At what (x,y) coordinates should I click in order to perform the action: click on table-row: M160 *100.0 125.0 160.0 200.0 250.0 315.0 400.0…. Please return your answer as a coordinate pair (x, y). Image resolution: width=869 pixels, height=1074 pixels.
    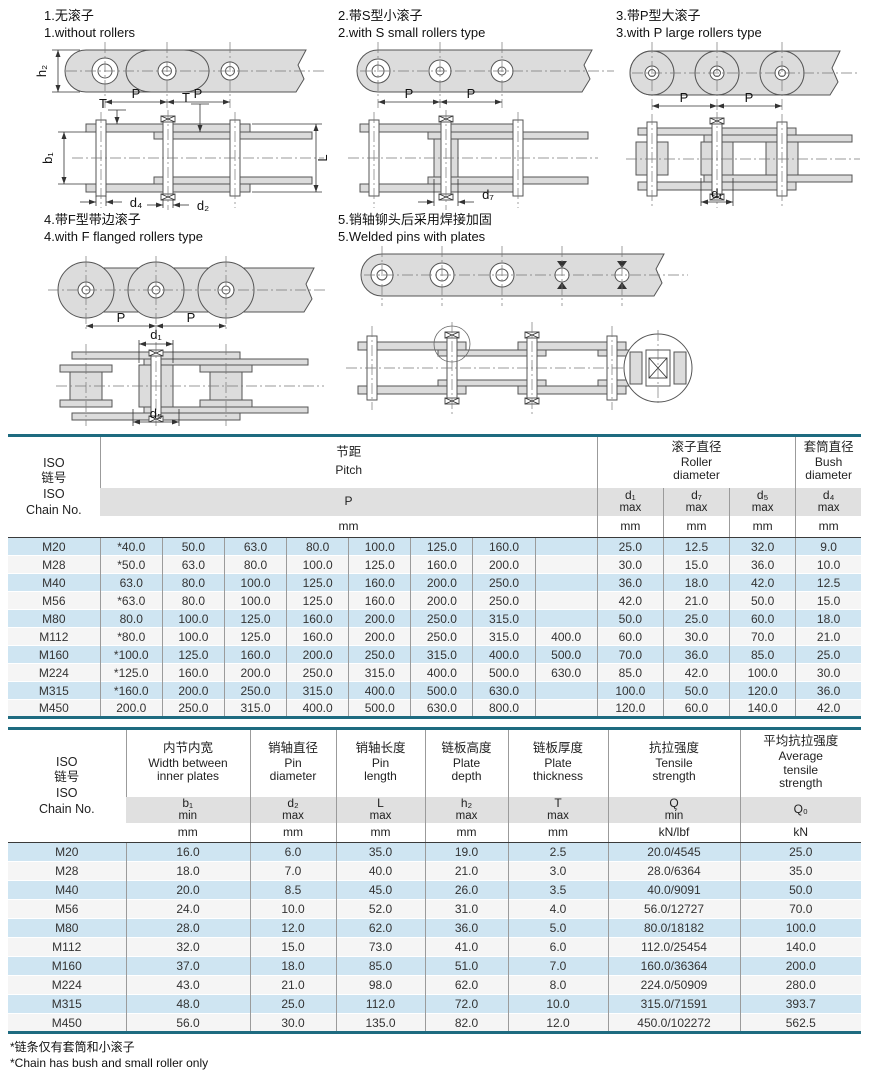
    Looking at the image, I should click on (434, 654).